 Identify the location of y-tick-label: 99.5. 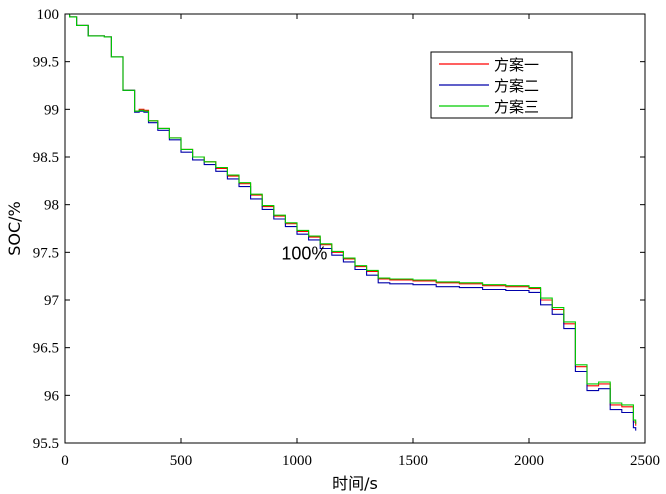
(46, 63).